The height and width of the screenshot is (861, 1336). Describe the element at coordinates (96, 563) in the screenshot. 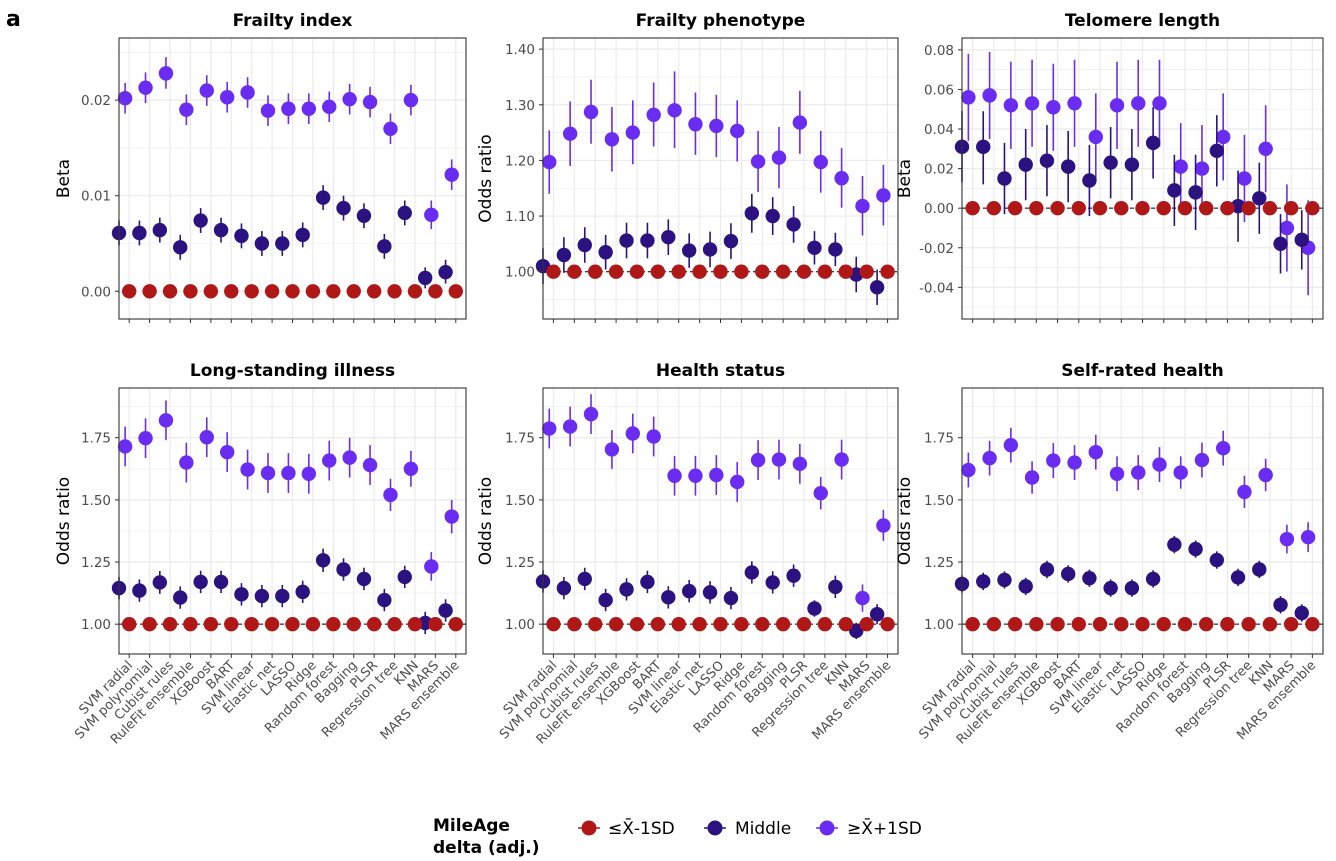

I see `y-tick-label: 1.25` at that location.